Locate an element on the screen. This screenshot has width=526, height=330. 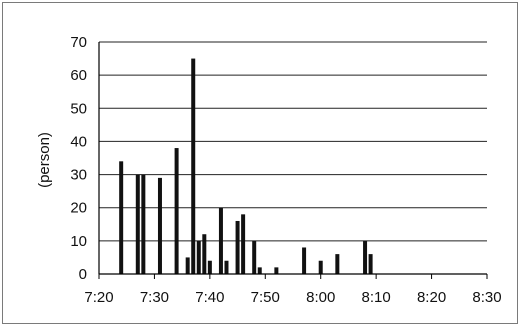
y-tick-label: 50 is located at coordinates (78, 108).